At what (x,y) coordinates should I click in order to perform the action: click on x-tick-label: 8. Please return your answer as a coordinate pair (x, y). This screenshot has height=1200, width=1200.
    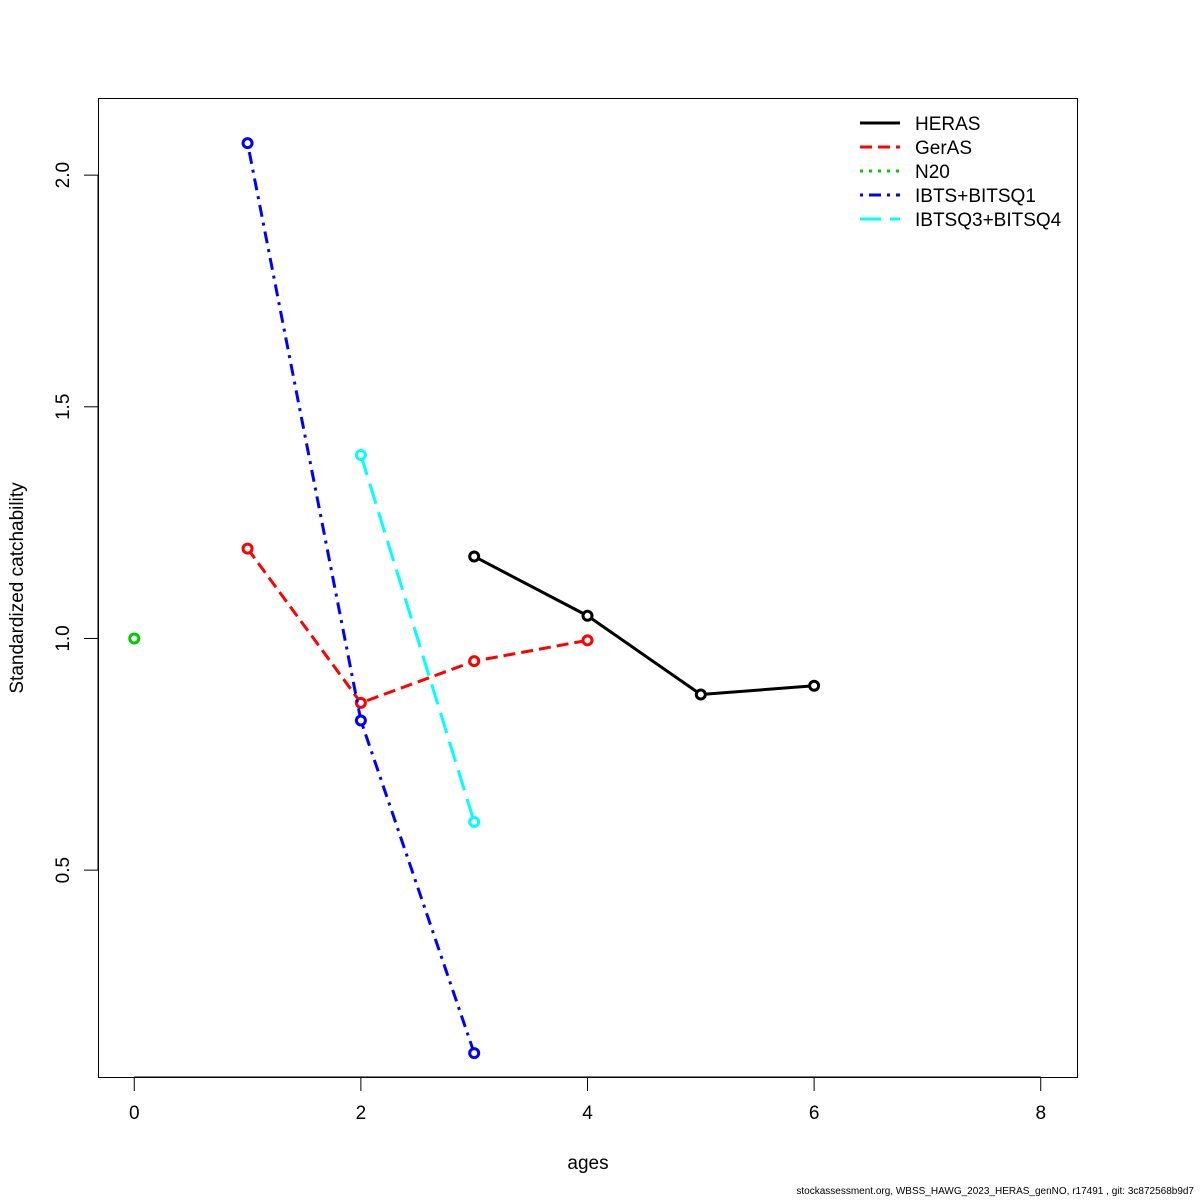
    Looking at the image, I should click on (1040, 1113).